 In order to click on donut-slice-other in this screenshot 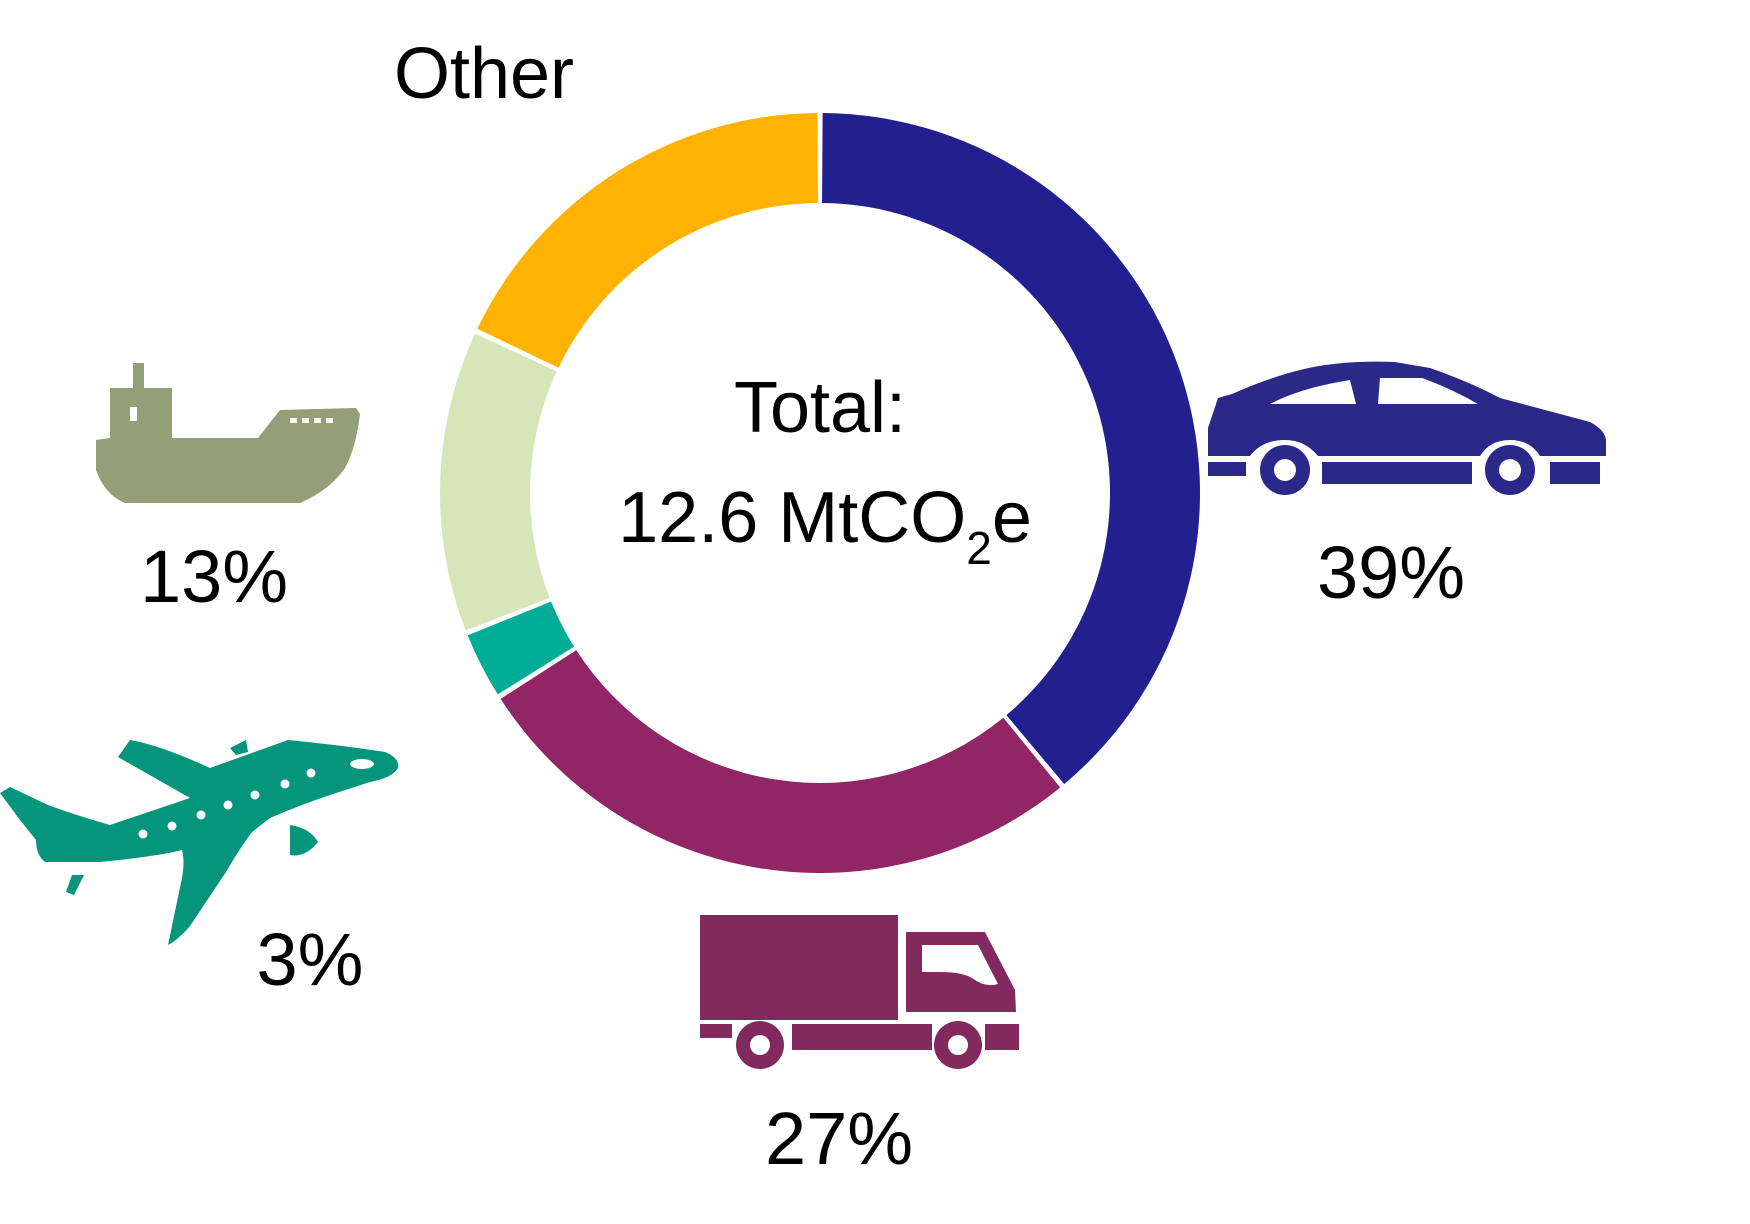, I will do `click(647, 240)`.